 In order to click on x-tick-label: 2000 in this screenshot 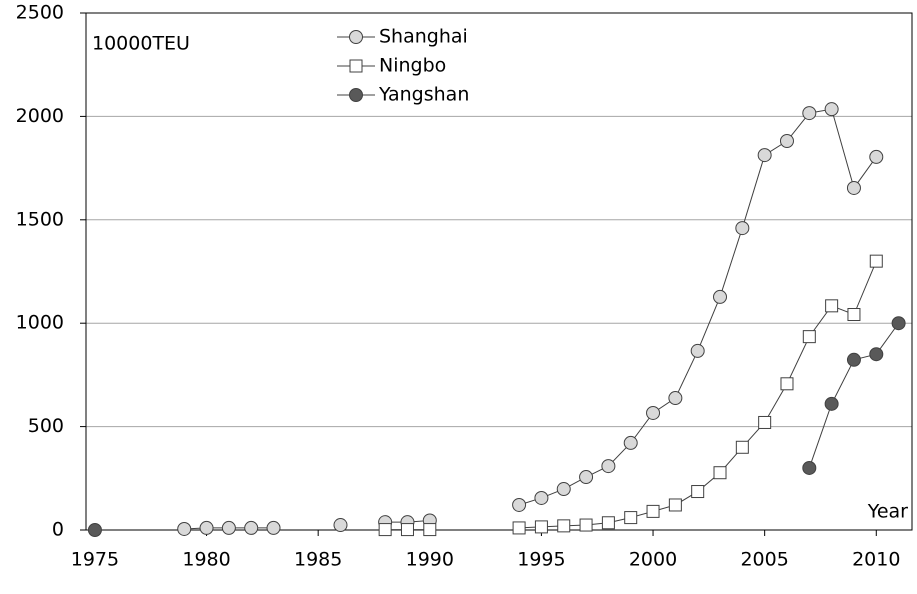, I will do `click(653, 560)`.